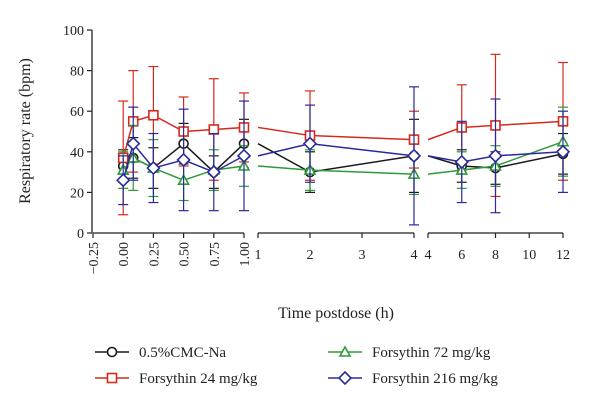  I want to click on y-tick-label: 60, so click(77, 112).